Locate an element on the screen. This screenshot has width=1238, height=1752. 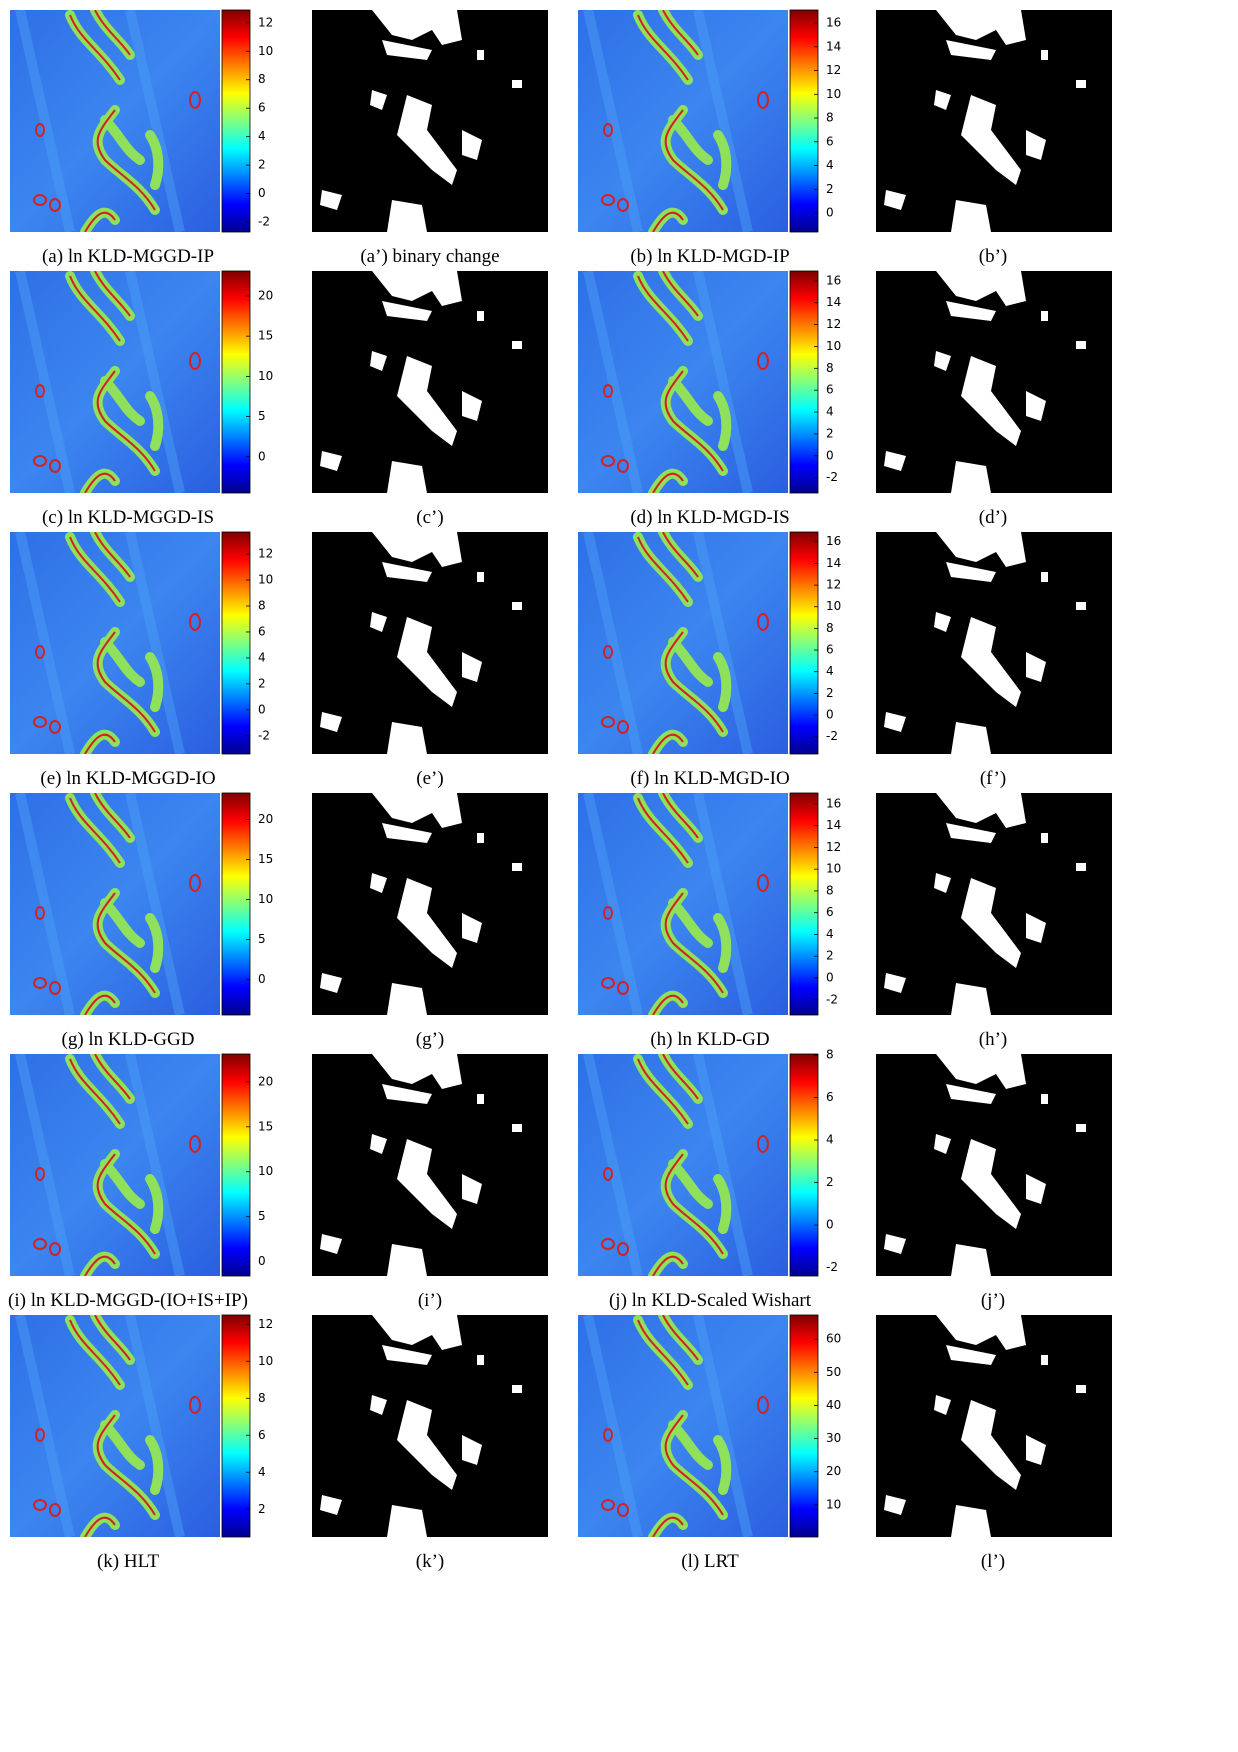
colorbar-tick-label: 30 is located at coordinates (833, 1438).